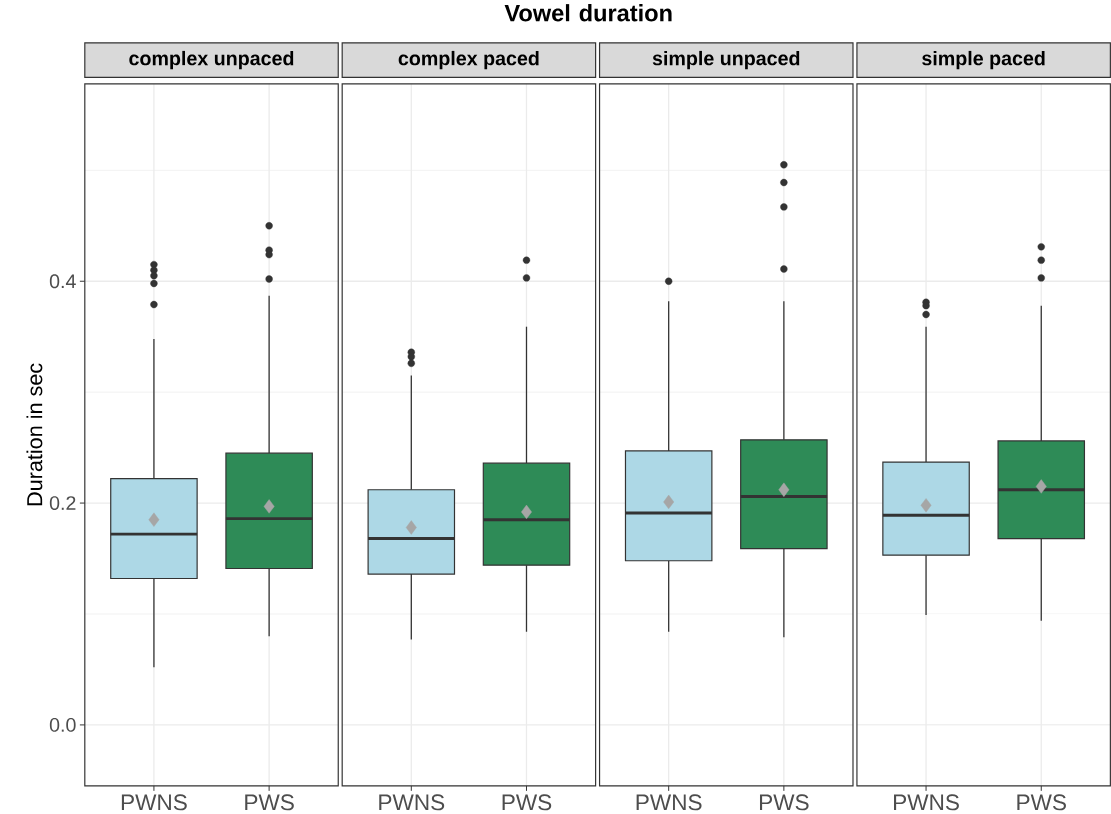 This screenshot has height=814, width=1111. What do you see at coordinates (588, 13) in the screenshot?
I see `text: Vowel duration` at bounding box center [588, 13].